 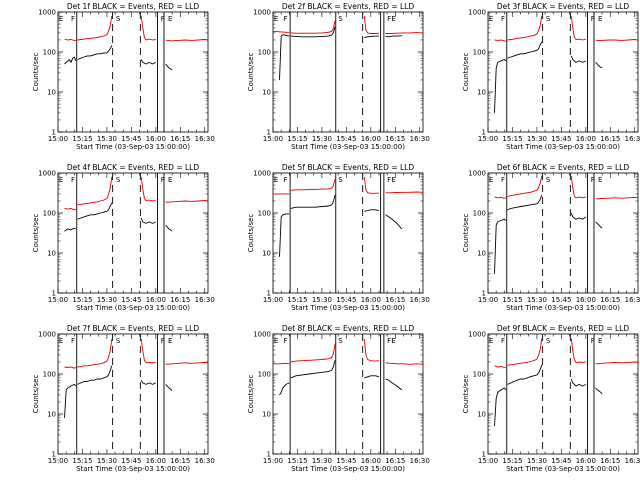 What do you see at coordinates (251, 233) in the screenshot?
I see `y-axis-label: Counts/sec` at bounding box center [251, 233].